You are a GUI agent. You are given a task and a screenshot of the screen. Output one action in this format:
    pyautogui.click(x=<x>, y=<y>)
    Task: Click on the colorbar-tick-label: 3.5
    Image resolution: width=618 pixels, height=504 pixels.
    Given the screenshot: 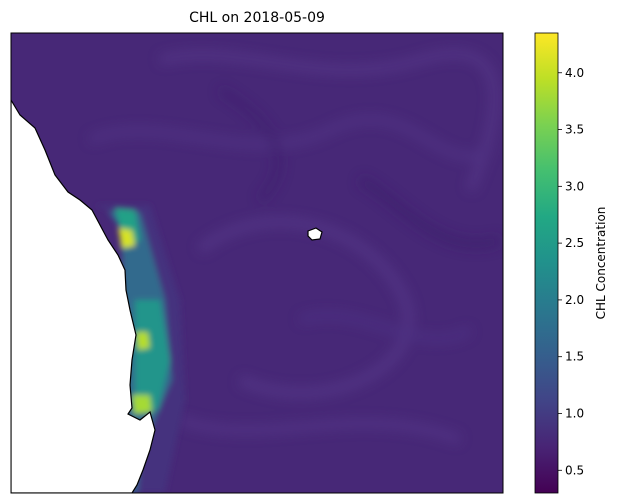 What is the action you would take?
    pyautogui.click(x=574, y=130)
    